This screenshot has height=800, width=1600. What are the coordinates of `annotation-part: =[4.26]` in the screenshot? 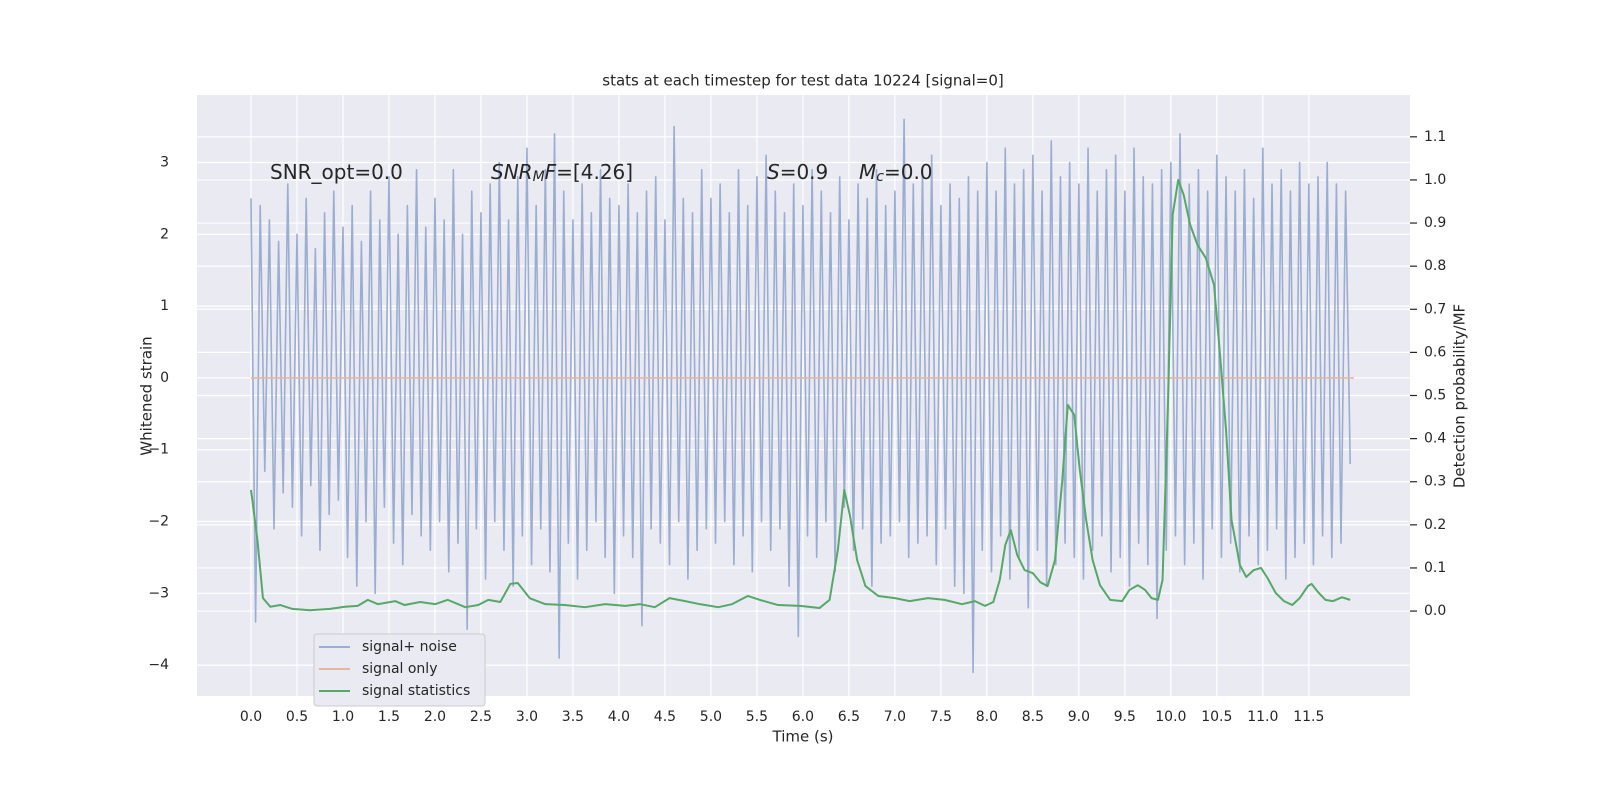 It's located at (594, 172).